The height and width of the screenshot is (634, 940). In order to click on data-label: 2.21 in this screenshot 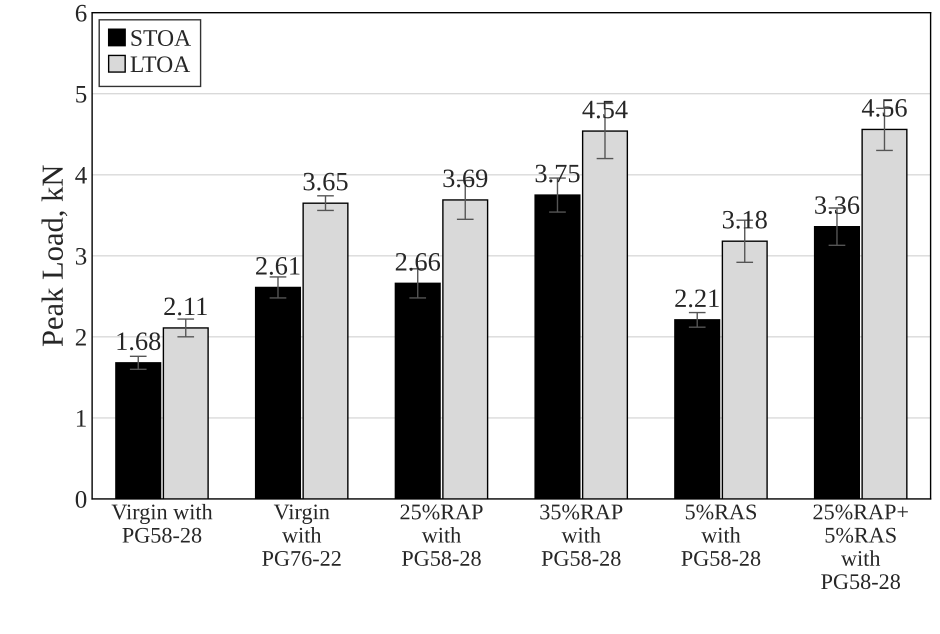, I will do `click(697, 298)`.